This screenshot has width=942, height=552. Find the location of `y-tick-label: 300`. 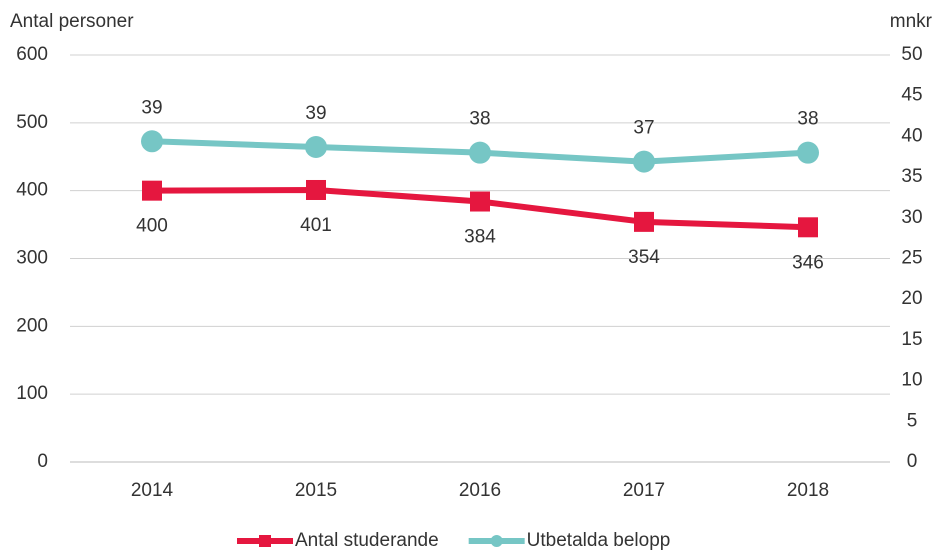

y-tick-label: 300 is located at coordinates (32, 258).